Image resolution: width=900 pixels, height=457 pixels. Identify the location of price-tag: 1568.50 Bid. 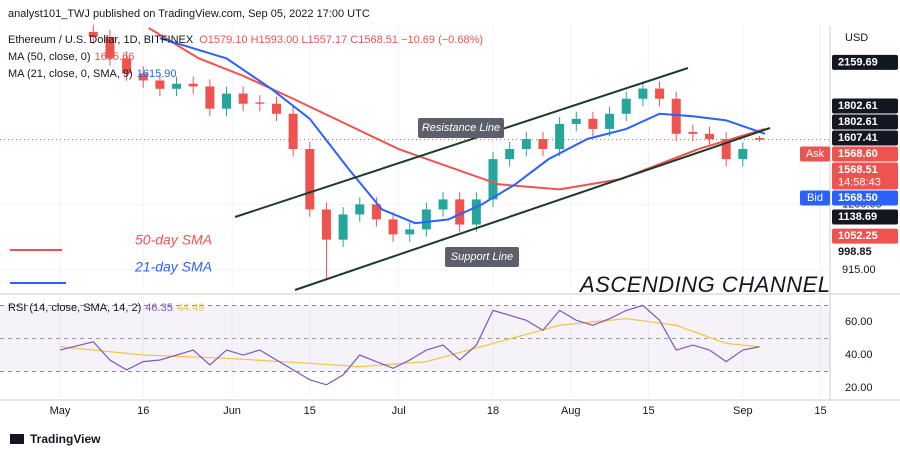
(849, 198).